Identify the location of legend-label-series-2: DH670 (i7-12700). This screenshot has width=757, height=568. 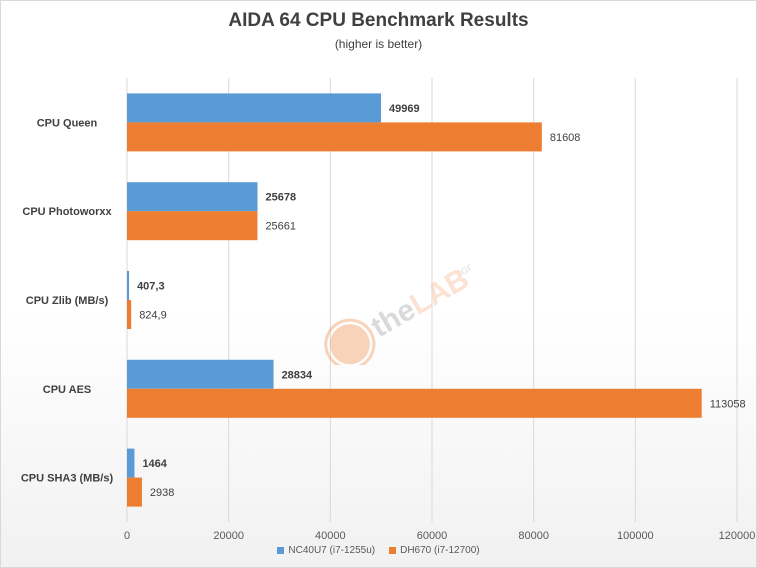
(440, 550).